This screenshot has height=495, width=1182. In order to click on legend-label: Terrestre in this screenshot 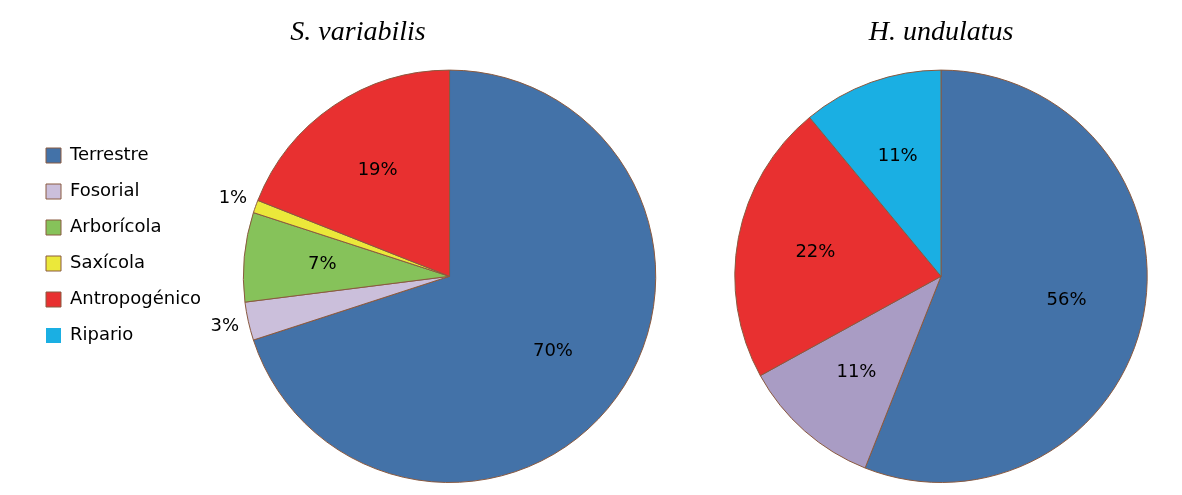, I will do `click(109, 154)`.